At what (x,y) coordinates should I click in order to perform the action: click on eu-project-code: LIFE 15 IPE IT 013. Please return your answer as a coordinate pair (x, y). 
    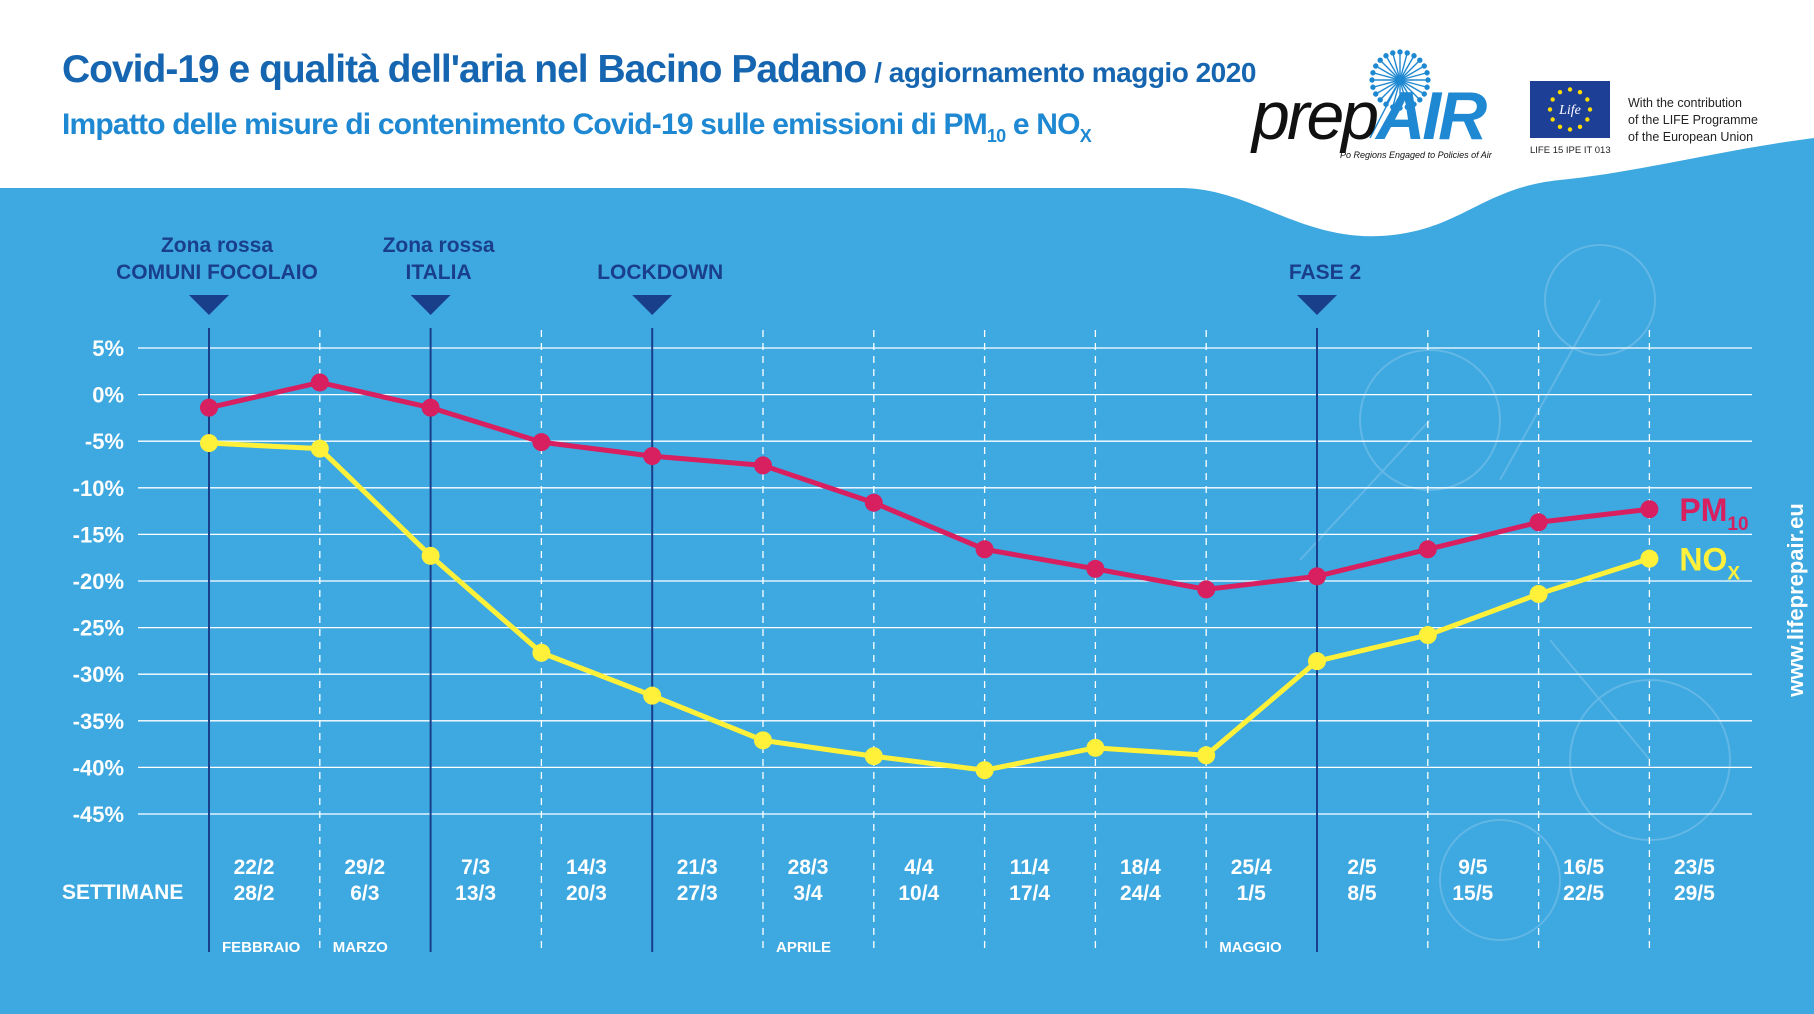
    Looking at the image, I should click on (1570, 150).